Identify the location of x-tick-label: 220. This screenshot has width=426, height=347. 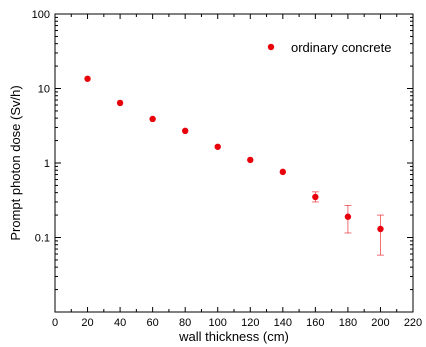
(413, 323).